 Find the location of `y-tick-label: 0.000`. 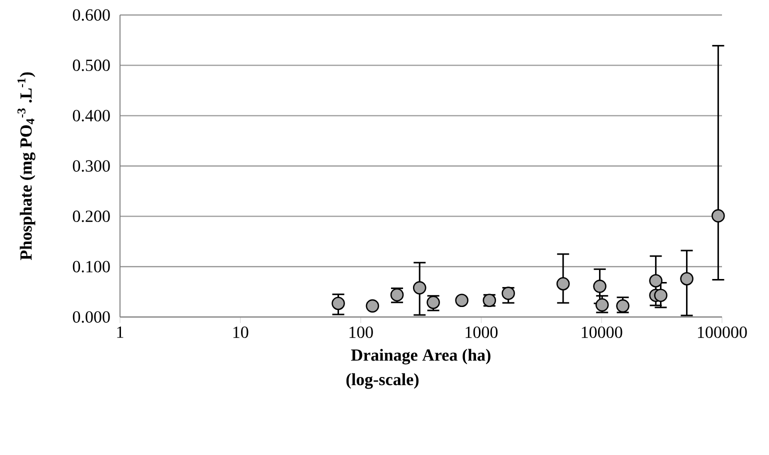

y-tick-label: 0.000 is located at coordinates (91, 317).